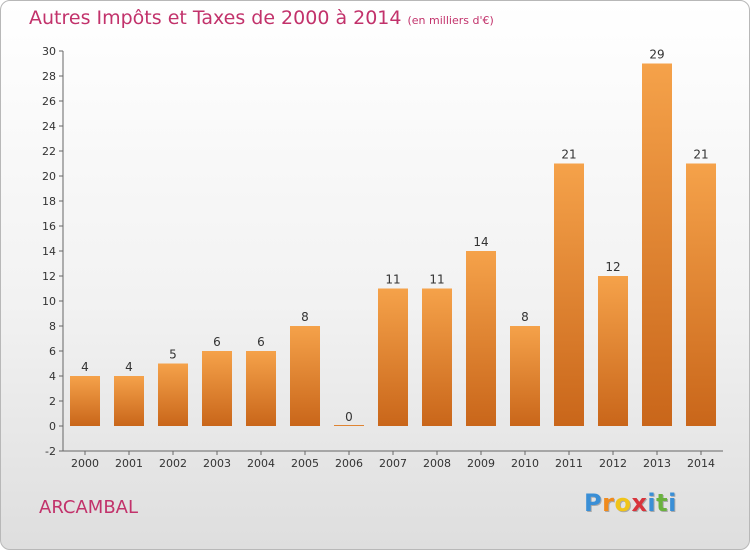 This screenshot has height=550, width=750. Describe the element at coordinates (85, 463) in the screenshot. I see `x-tick-label-2000: 2000` at that location.